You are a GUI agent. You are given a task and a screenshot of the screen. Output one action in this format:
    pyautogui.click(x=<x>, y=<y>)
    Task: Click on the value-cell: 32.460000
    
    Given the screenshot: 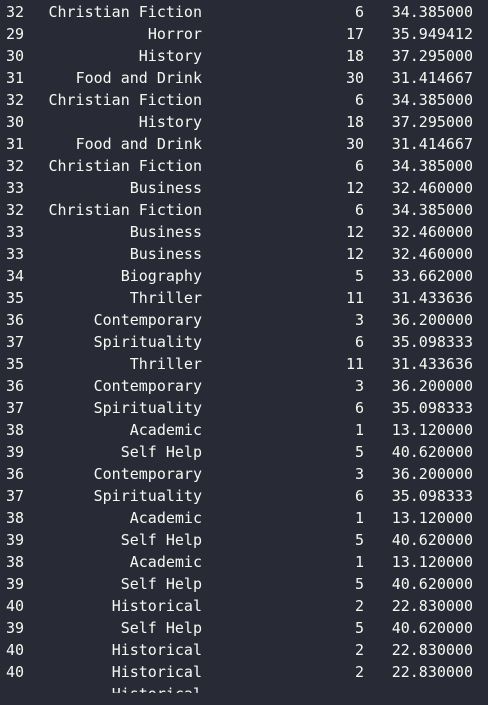 What is the action you would take?
    pyautogui.click(x=432, y=188)
    